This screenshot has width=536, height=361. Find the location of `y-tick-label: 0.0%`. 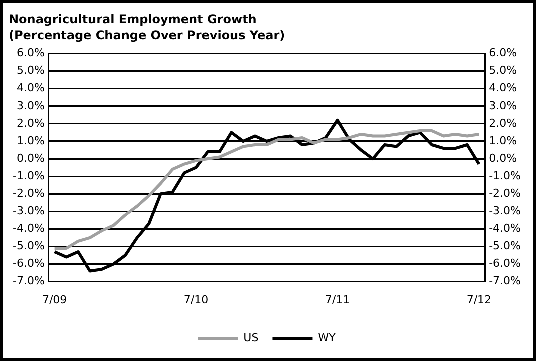

y-tick-label: 0.0% is located at coordinates (30, 158).